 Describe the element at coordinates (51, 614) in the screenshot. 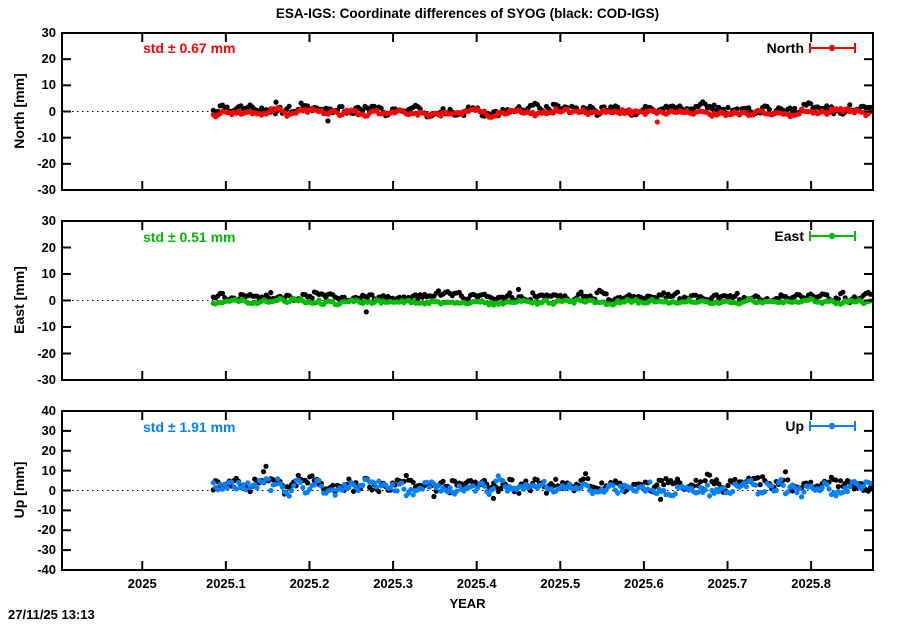

I see `plot-timestamp: 27/11/25 13:13` at that location.